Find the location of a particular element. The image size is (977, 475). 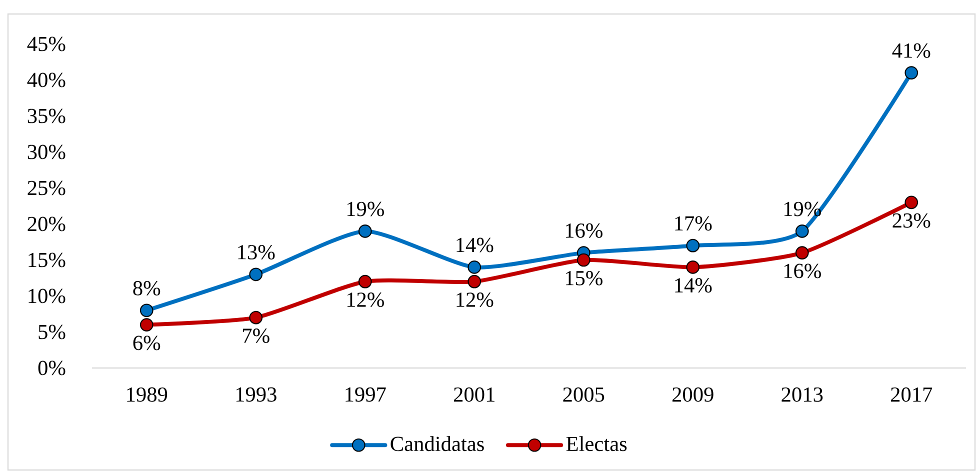

y-tick-label: 5% is located at coordinates (52, 332).